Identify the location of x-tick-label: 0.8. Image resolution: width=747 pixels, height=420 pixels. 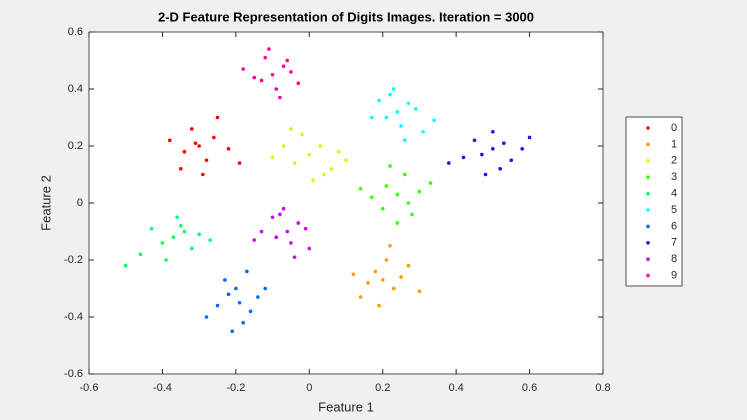
(602, 388).